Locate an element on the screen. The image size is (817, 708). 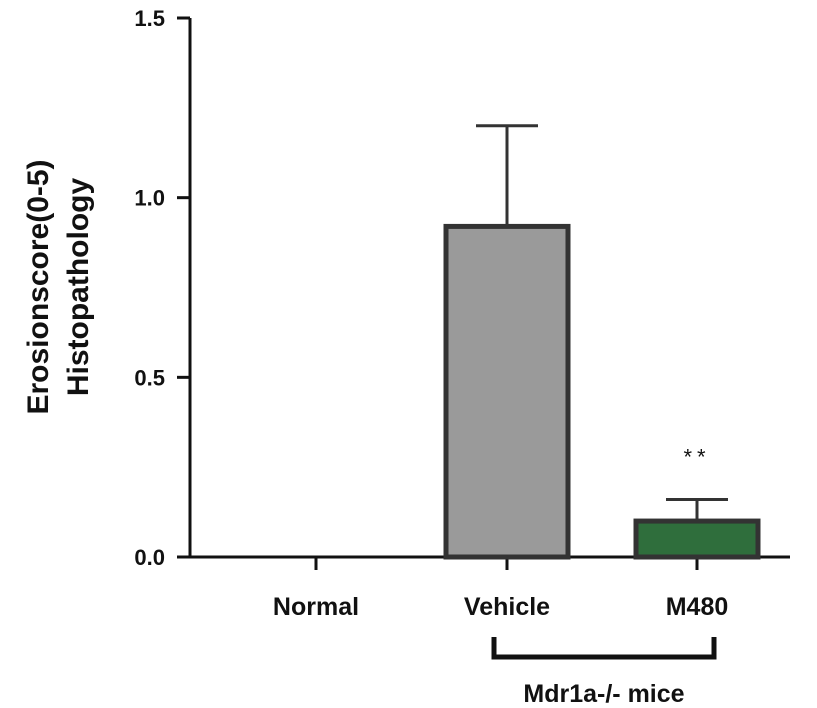
y-tick-label: 1.5 is located at coordinates (149, 18).